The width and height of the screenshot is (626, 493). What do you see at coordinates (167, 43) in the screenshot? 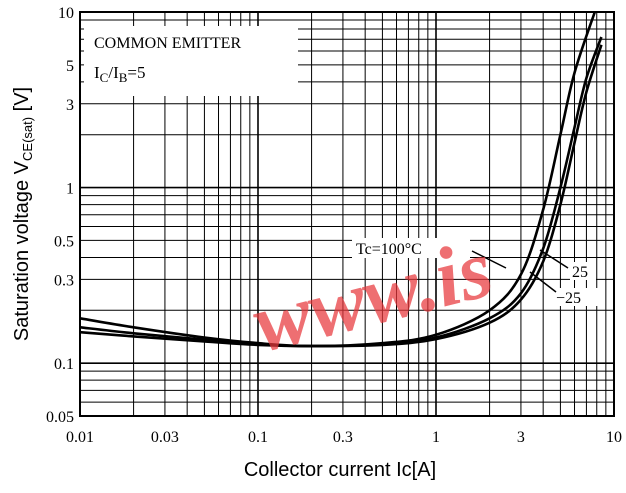
I see `annotation-circuit: COMMON EMITTER` at bounding box center [167, 43].